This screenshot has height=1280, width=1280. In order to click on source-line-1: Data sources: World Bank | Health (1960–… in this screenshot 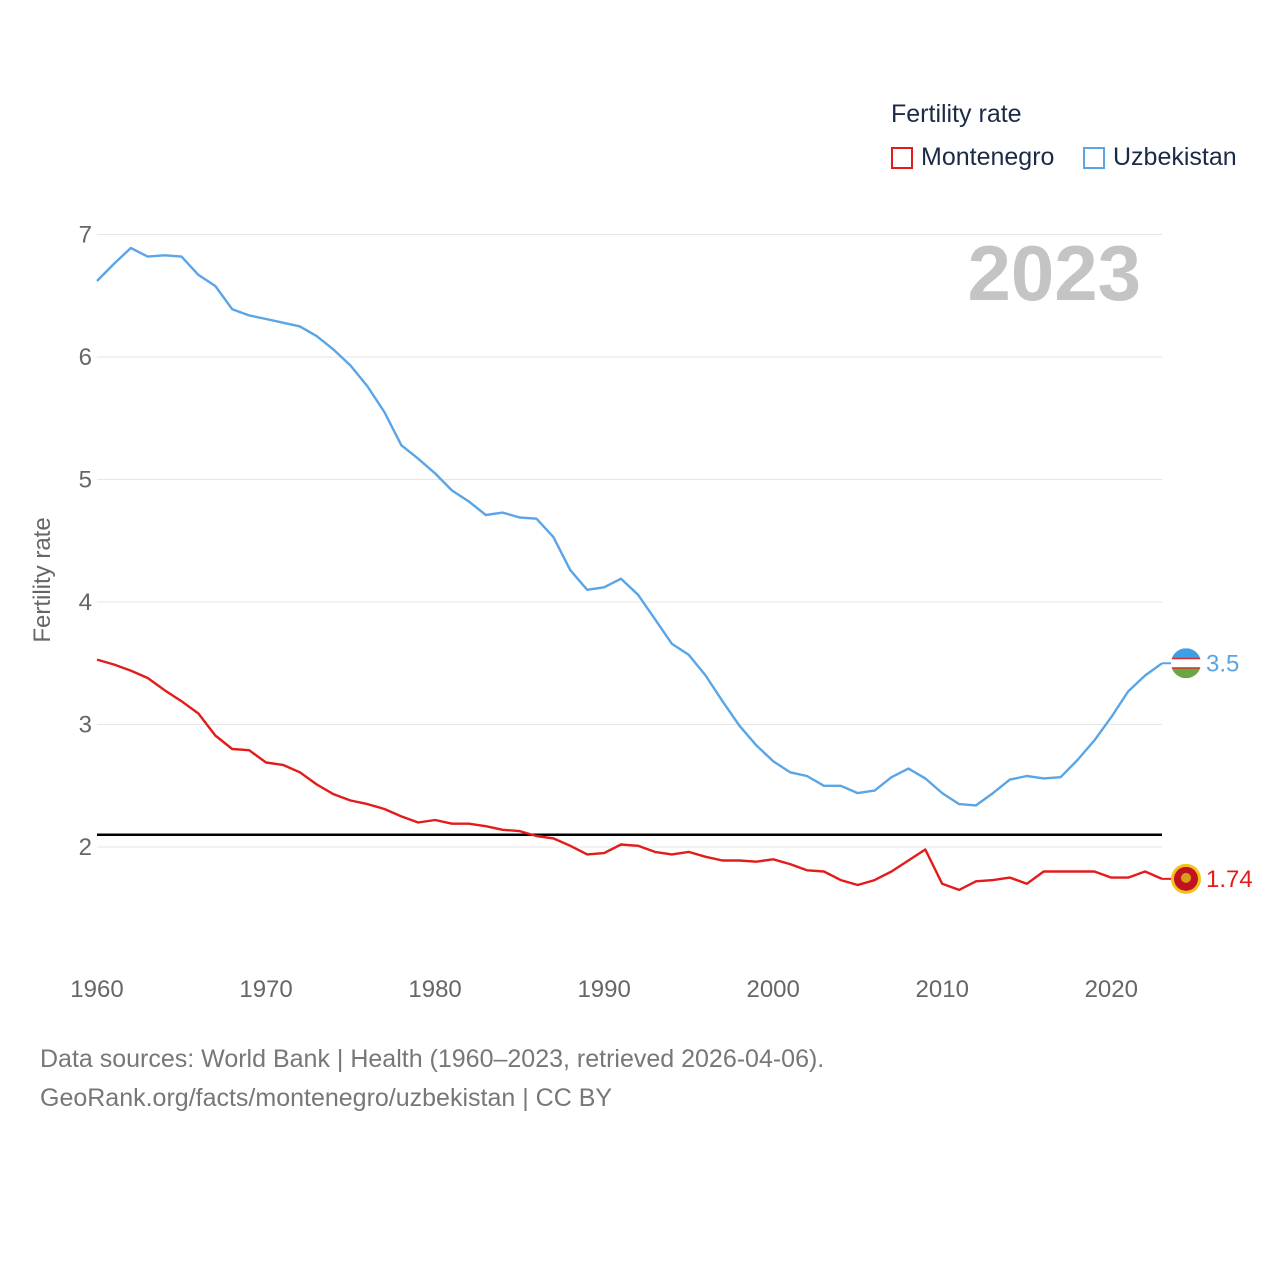, I will do `click(432, 1059)`.